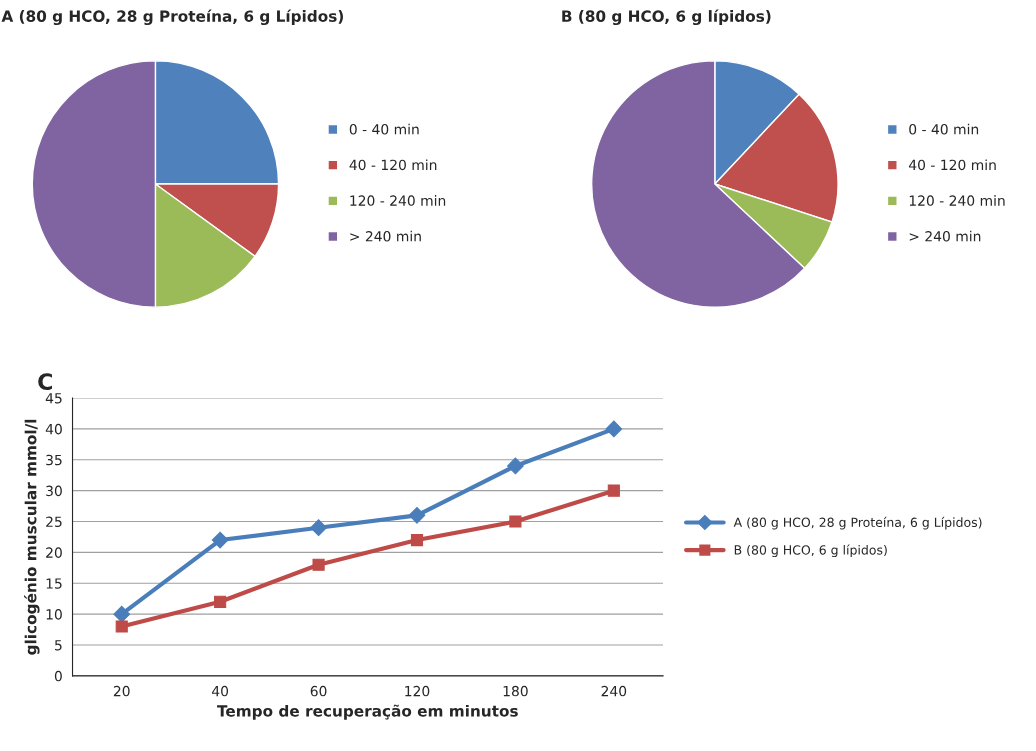 Image resolution: width=1036 pixels, height=751 pixels. Describe the element at coordinates (614, 691) in the screenshot. I see `x-tick-label: 240` at that location.